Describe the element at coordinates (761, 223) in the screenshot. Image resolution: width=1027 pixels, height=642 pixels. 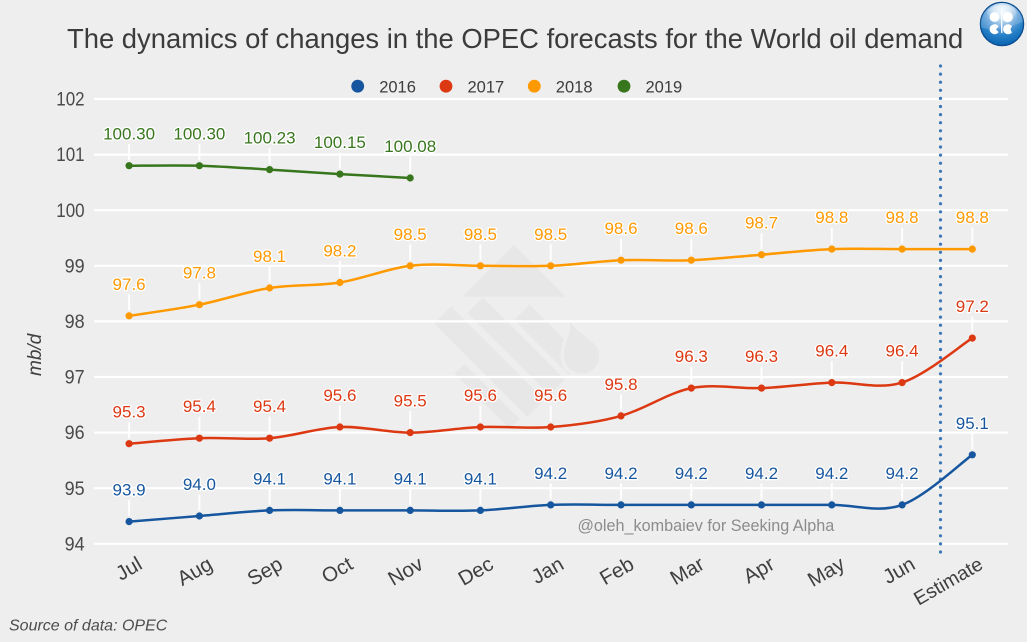
I see `svg-text: 98.7` at that location.